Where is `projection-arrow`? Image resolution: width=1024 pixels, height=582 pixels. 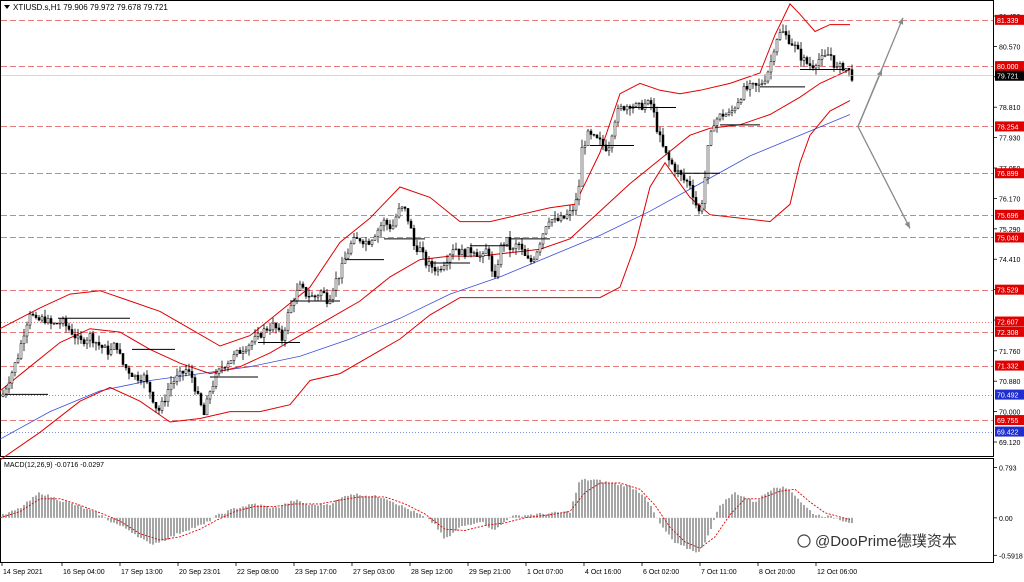
projection-arrow is located at coordinates (870, 98).